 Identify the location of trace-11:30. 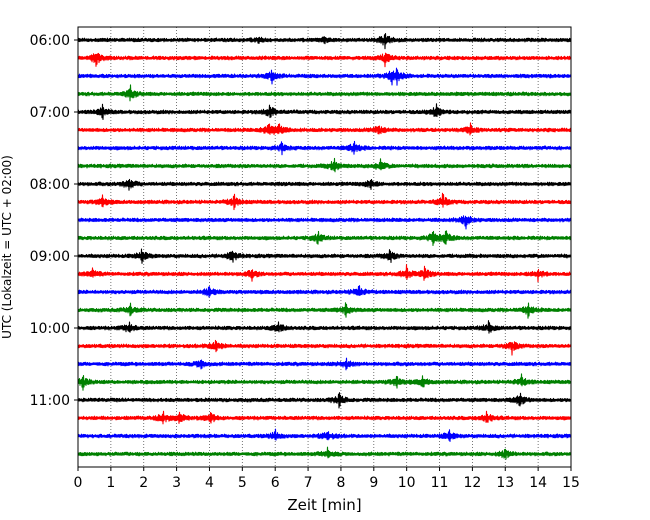
(324, 435).